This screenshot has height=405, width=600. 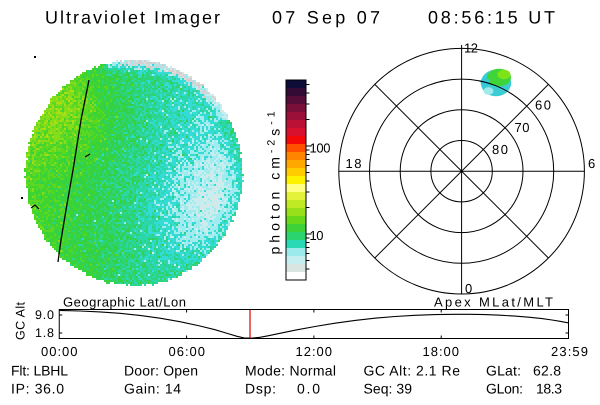 I want to click on svg-text: 06:00, so click(x=187, y=351).